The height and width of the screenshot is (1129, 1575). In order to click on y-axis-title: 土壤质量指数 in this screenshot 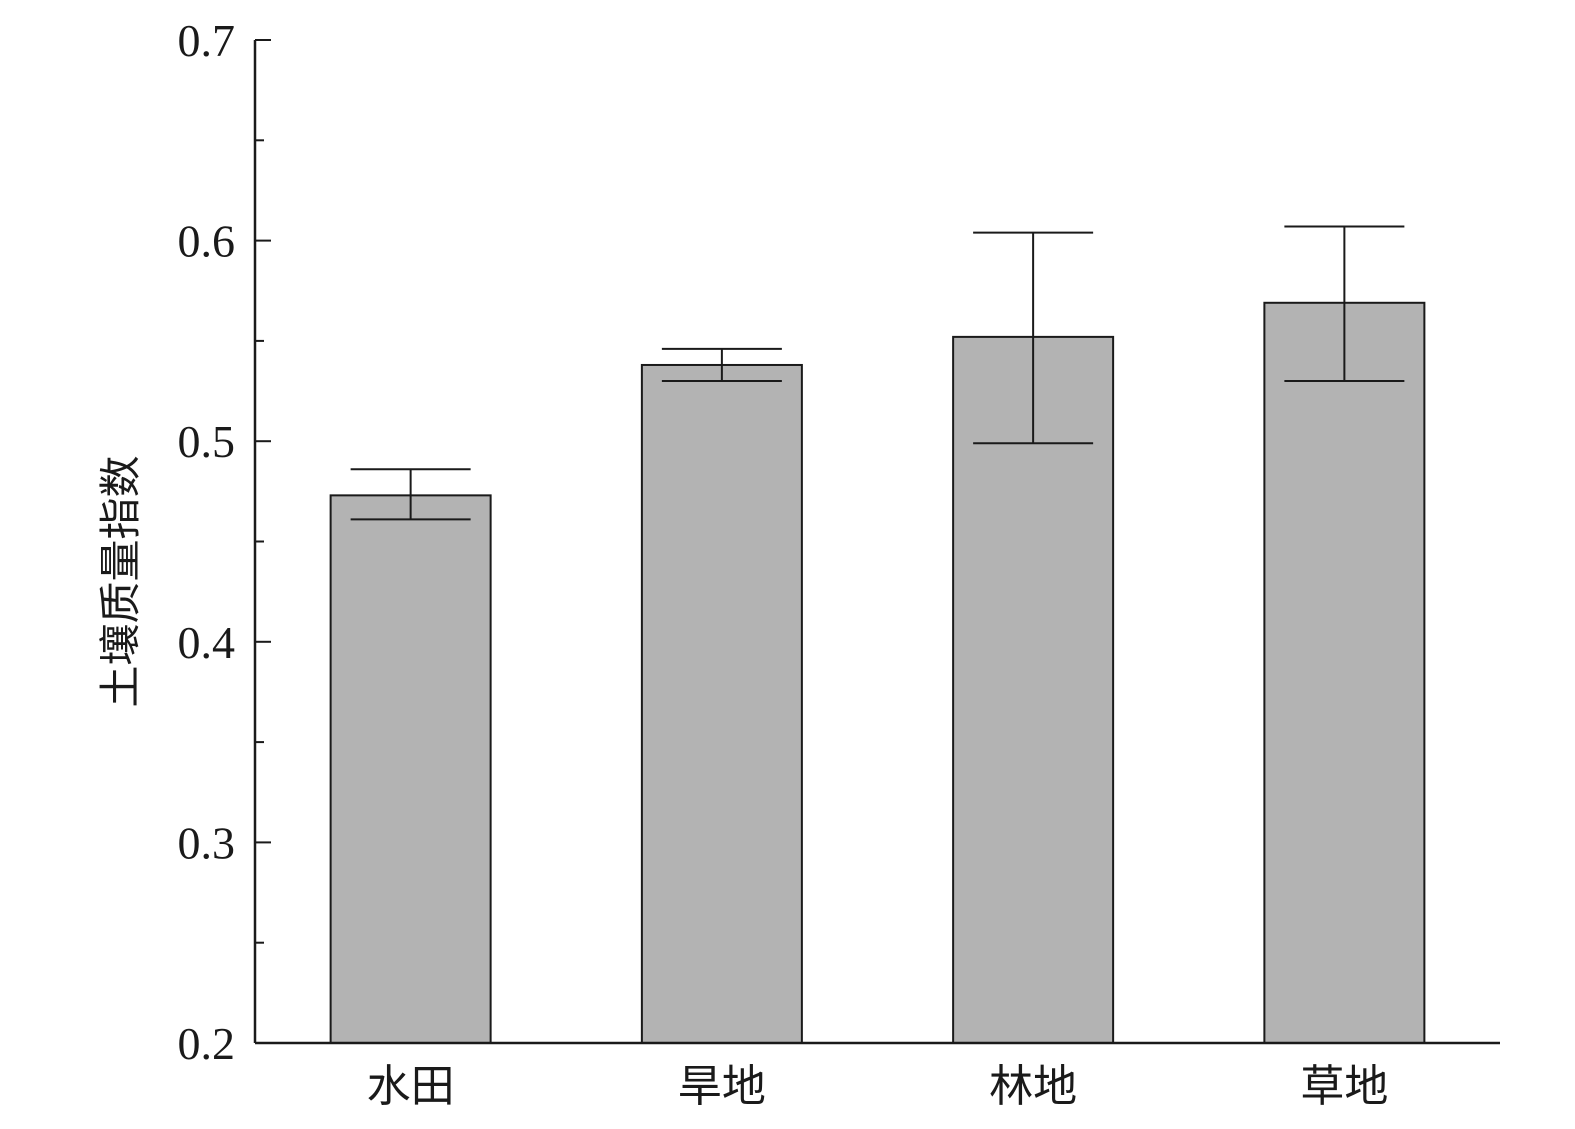, I will do `click(120, 581)`.